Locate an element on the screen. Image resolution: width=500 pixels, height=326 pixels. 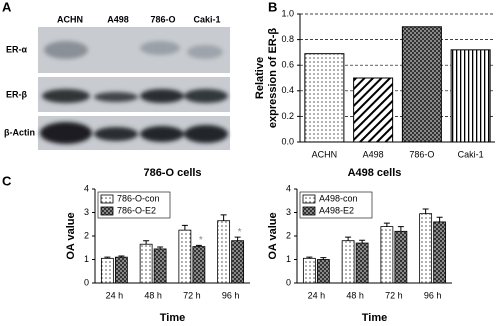
chart-title: 786-O cells is located at coordinates (172, 173).